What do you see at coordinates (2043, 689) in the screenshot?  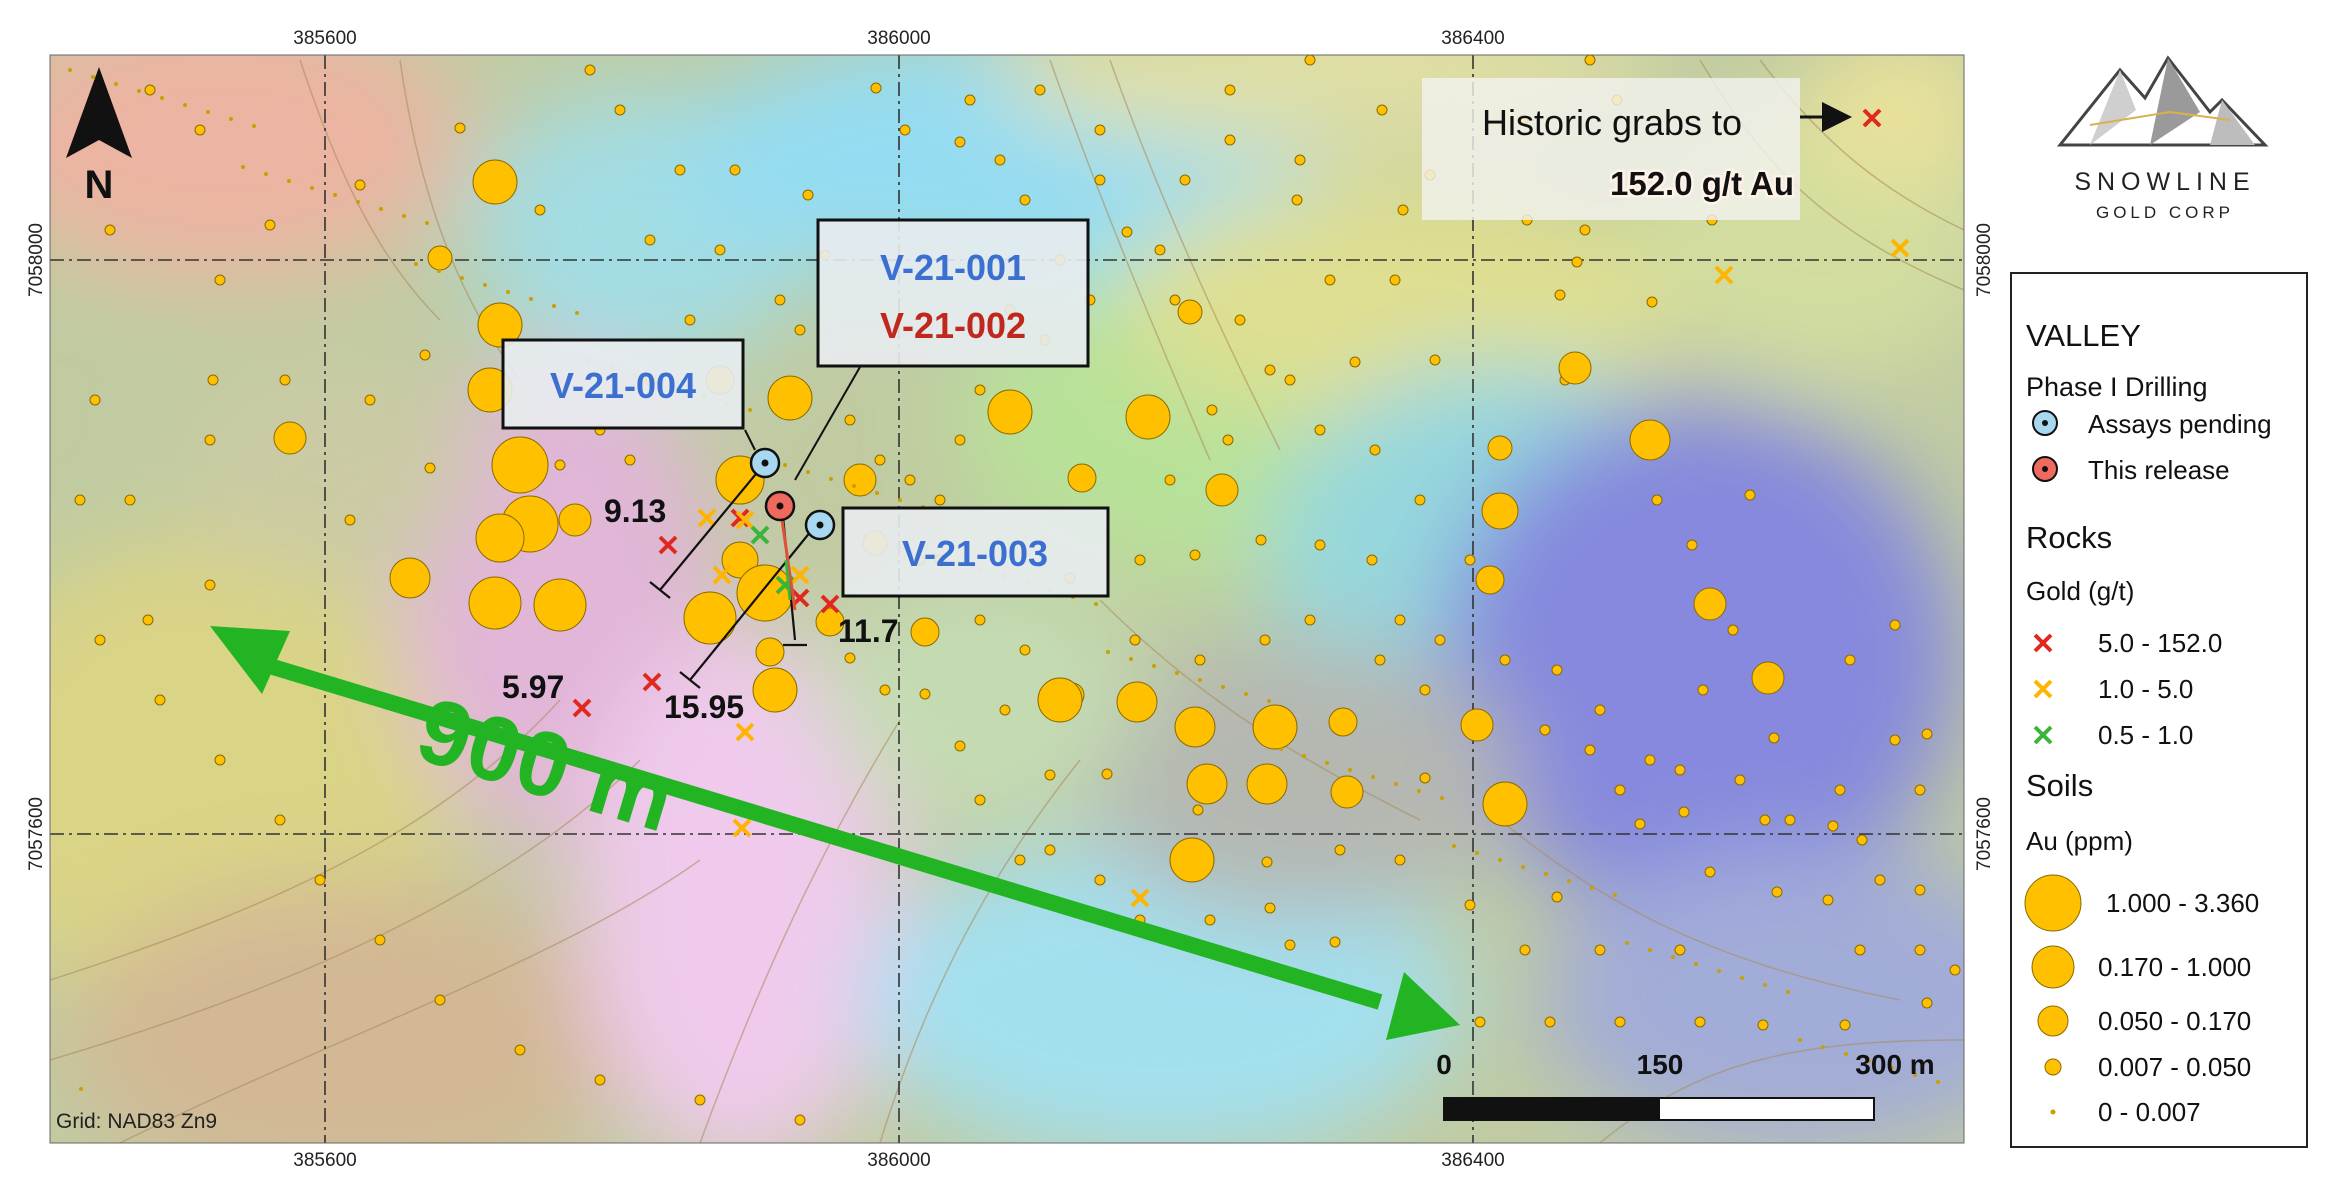 I see `rock-mid-icon` at bounding box center [2043, 689].